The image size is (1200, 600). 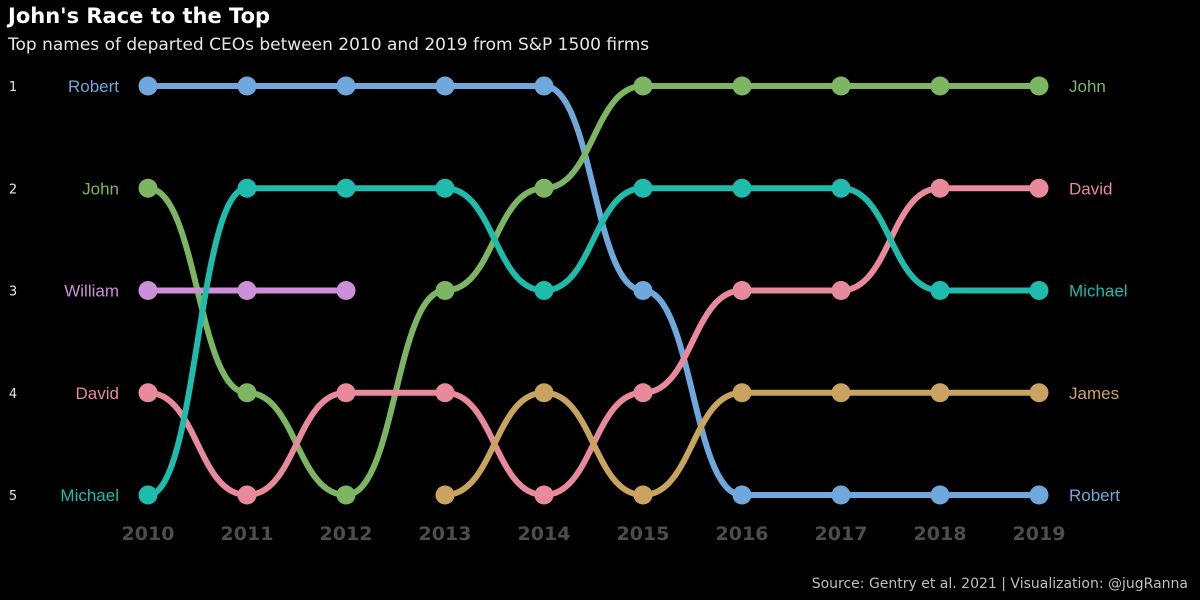 I want to click on point-michael-2018, so click(x=940, y=290).